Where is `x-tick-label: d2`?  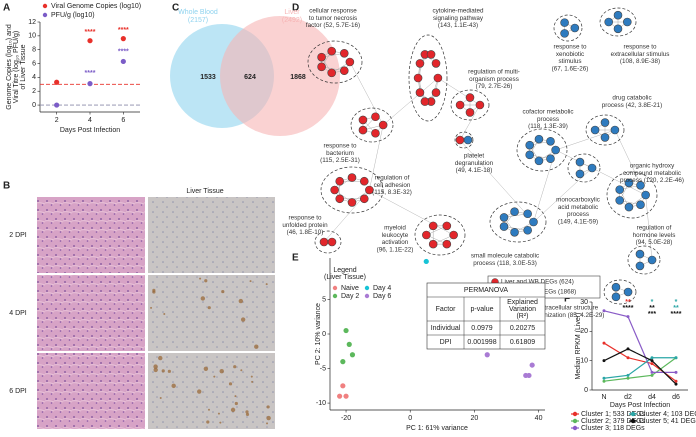 x-tick-label: d2 is located at coordinates (628, 397).